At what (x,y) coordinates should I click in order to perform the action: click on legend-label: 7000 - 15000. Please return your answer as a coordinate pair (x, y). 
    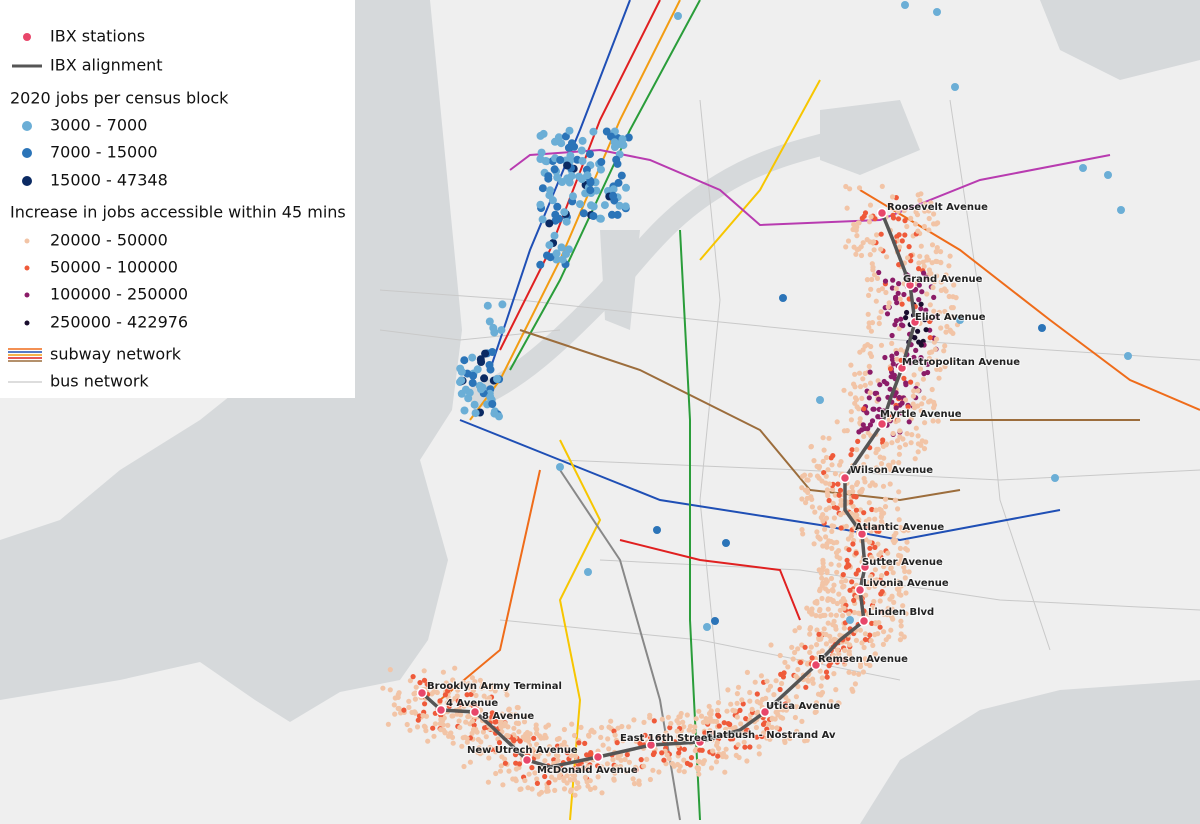
    Looking at the image, I should click on (104, 152).